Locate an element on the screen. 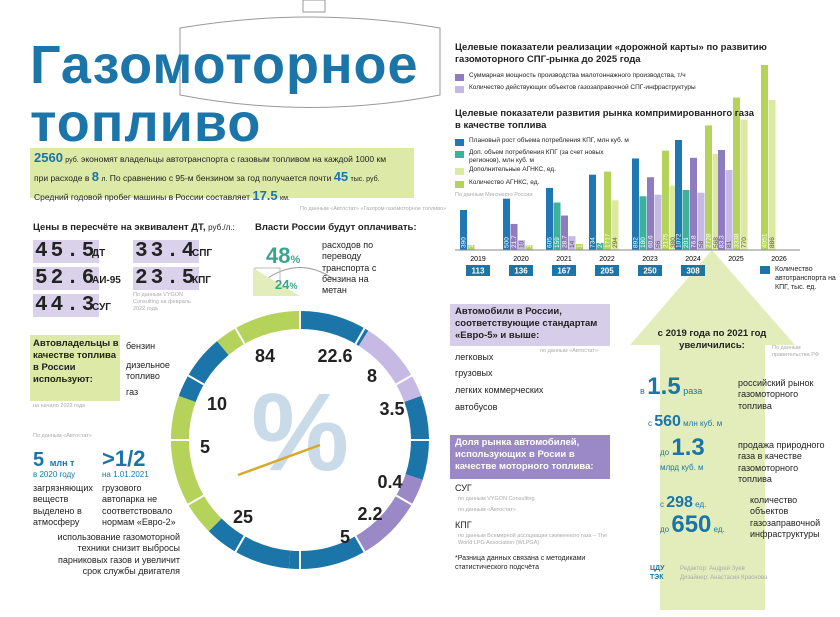 The height and width of the screenshot is (617, 840). emissions-figure: 5 млн т is located at coordinates (53, 460).